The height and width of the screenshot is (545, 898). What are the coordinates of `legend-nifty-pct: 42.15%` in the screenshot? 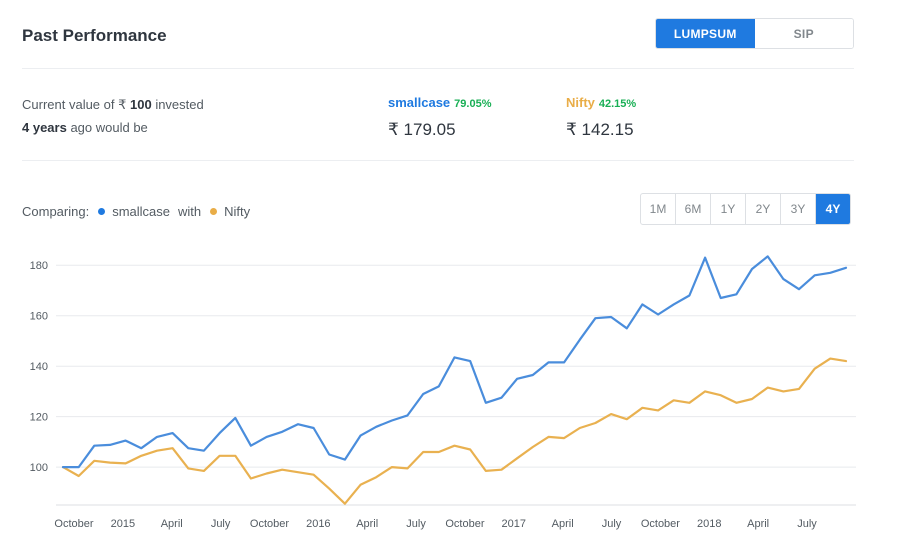 It's located at (617, 104).